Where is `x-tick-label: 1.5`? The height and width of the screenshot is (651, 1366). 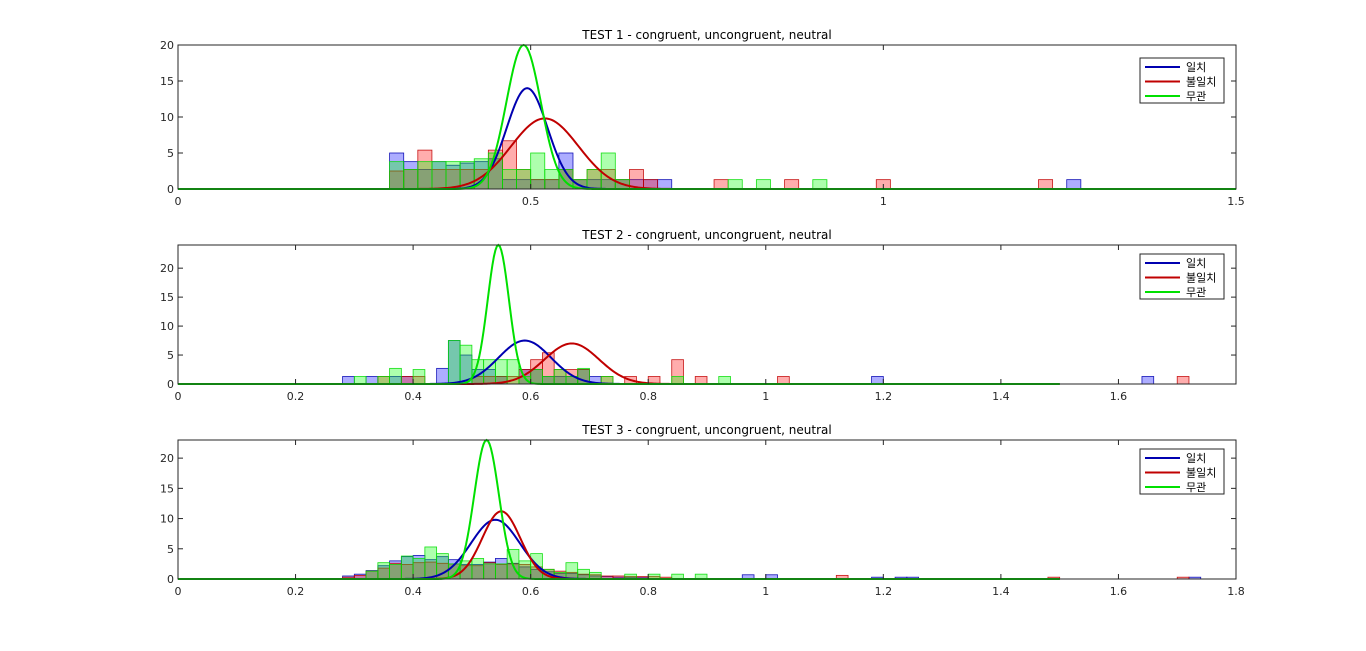 x-tick-label: 1.5 is located at coordinates (1236, 201).